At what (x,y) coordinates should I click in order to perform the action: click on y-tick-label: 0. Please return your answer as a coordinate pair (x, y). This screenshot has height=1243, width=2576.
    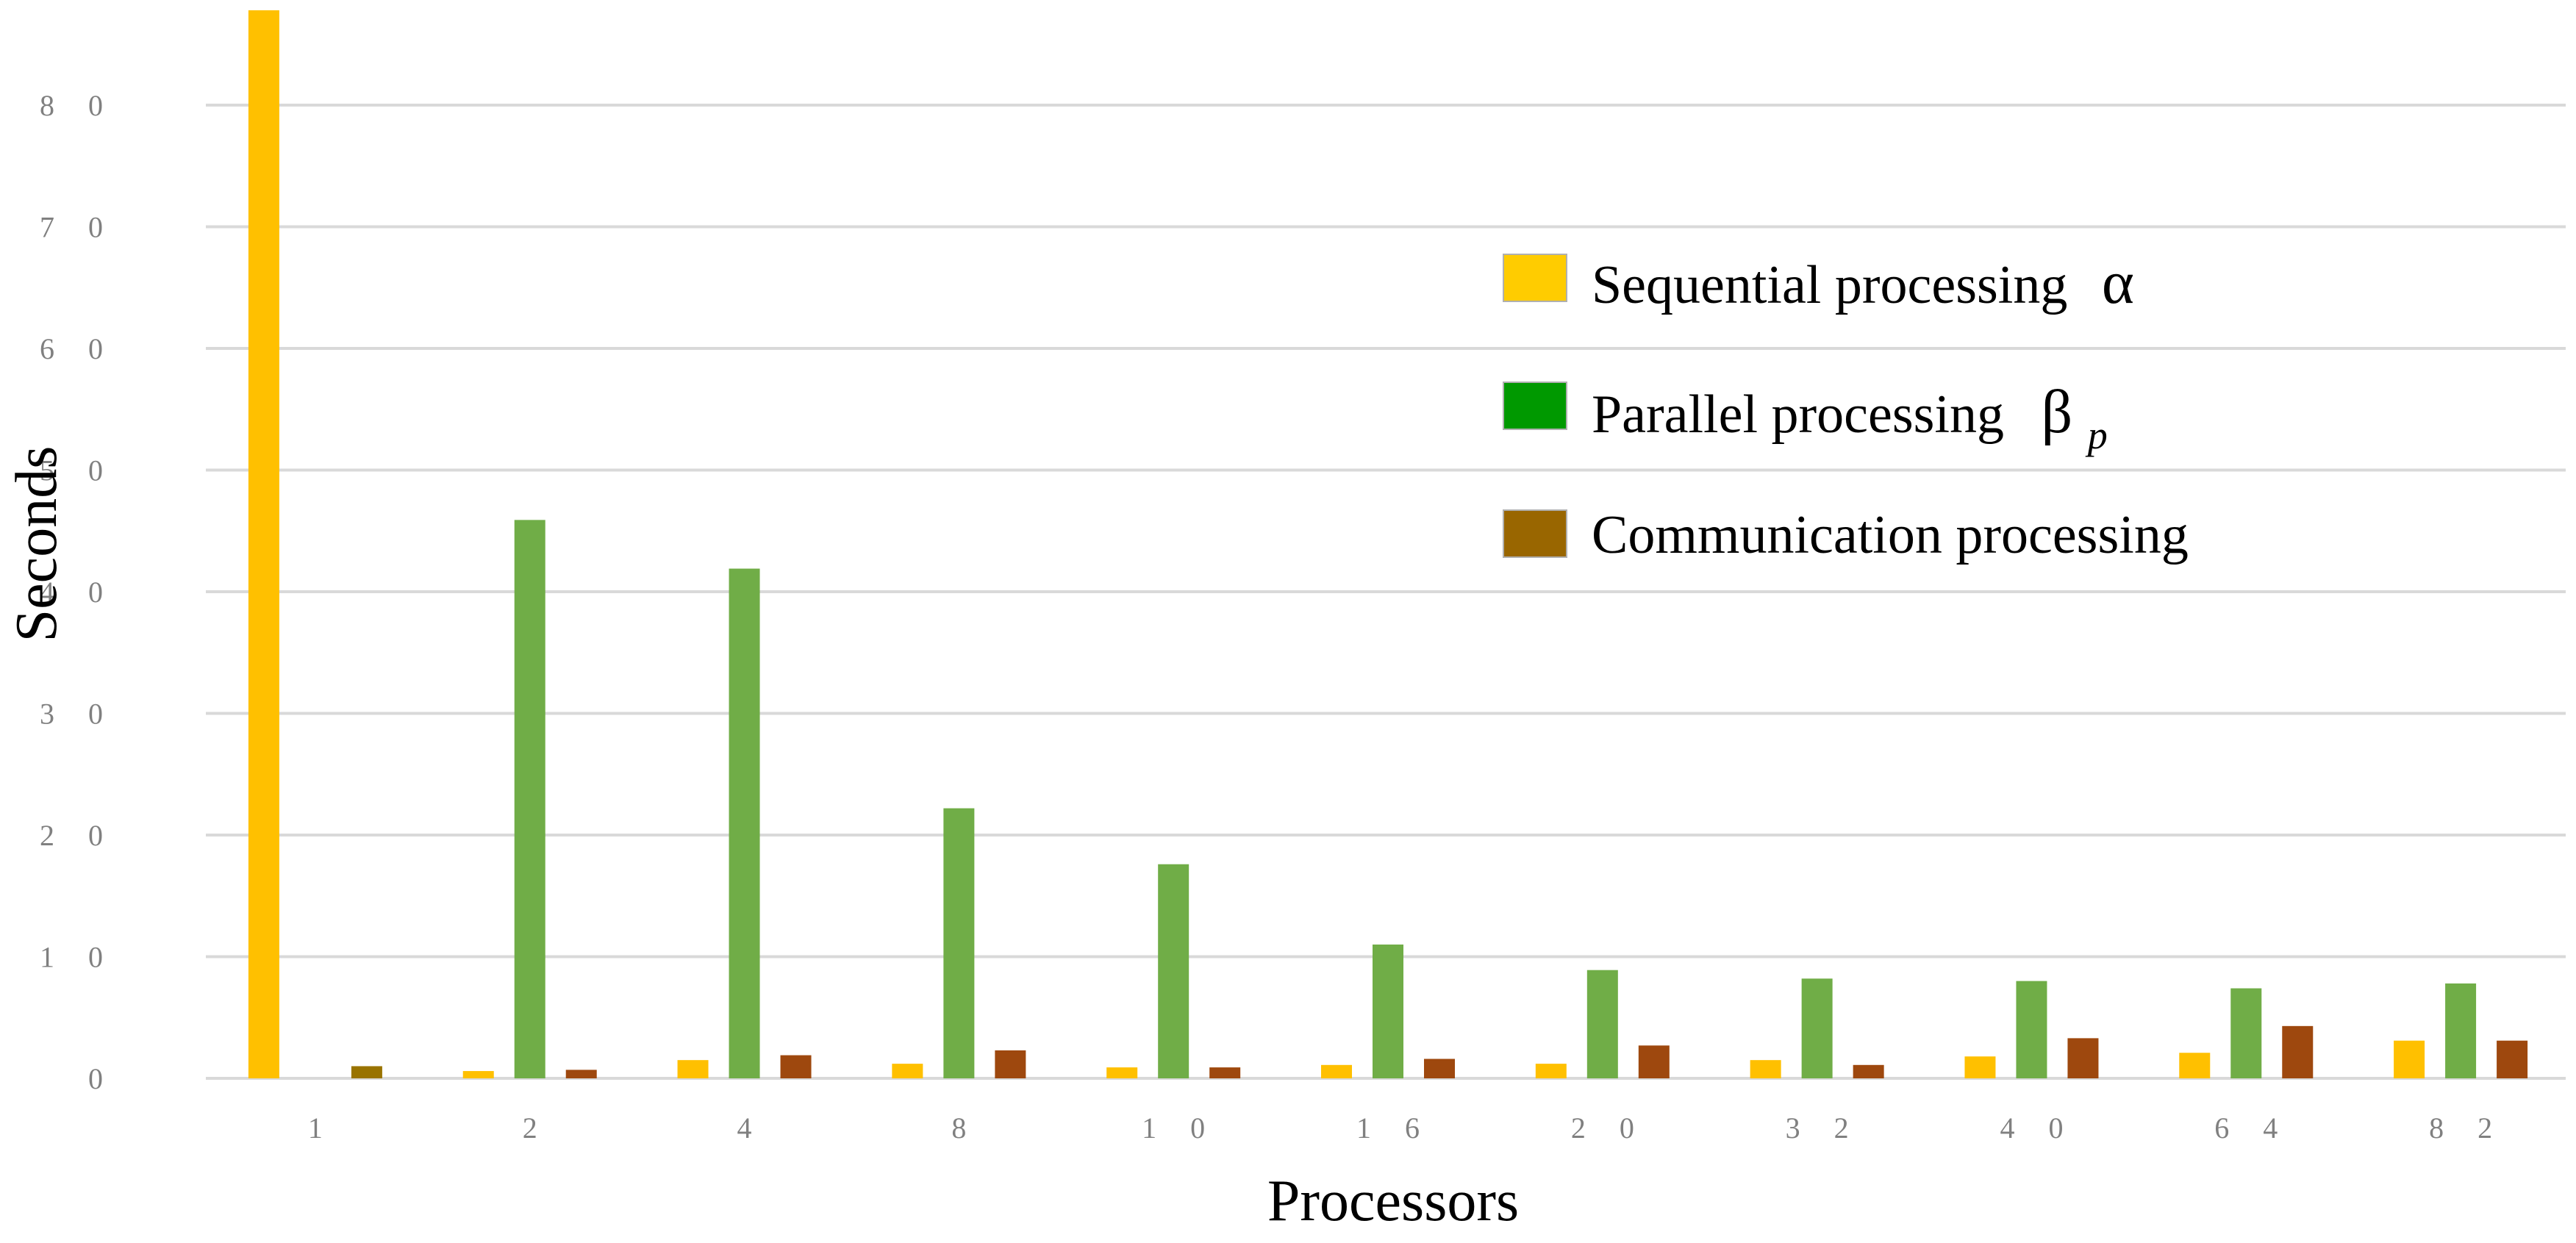
    Looking at the image, I should click on (102, 1078).